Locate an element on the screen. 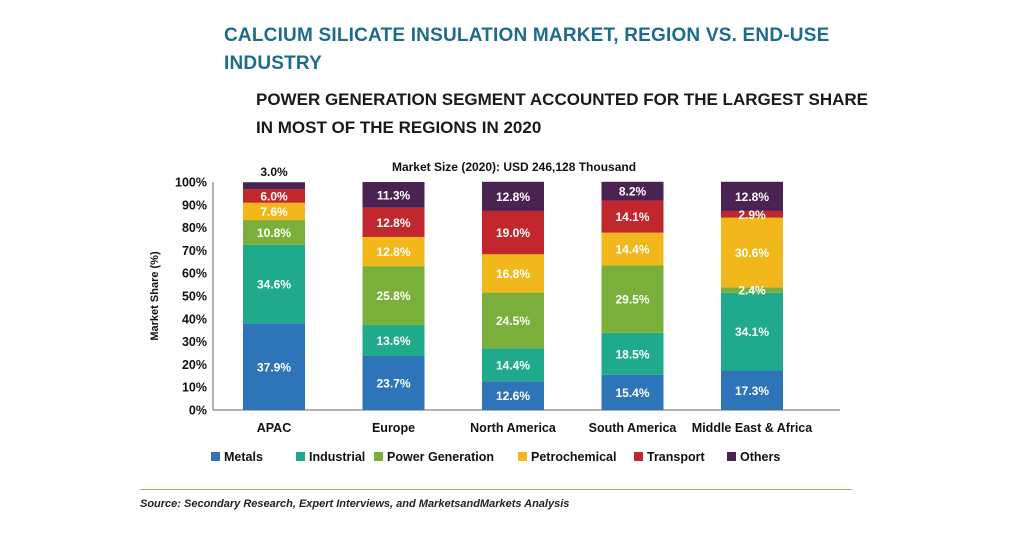 This screenshot has height=536, width=1024. data-label: 2.4% is located at coordinates (752, 291).